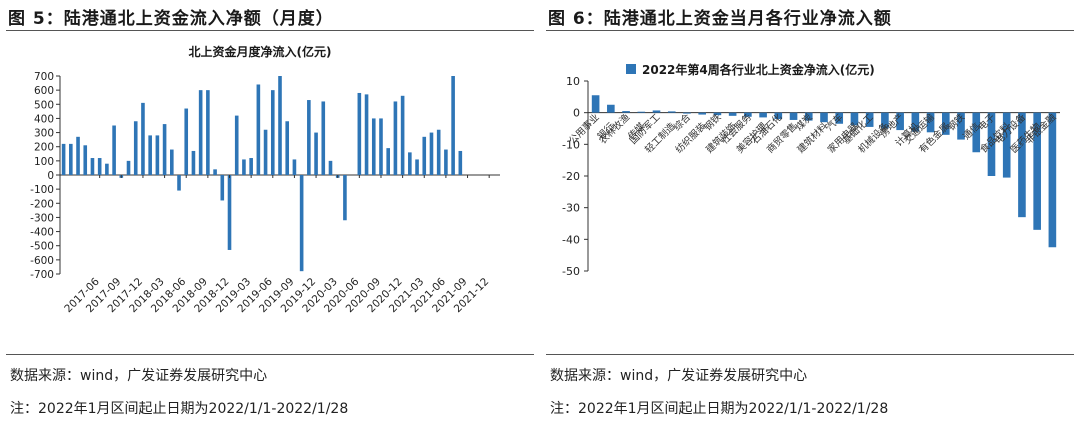 The image size is (1080, 425). I want to click on left-note-text: 注：2022年1月区间起止日期为2022/1/1-2022/1/28, so click(179, 409).